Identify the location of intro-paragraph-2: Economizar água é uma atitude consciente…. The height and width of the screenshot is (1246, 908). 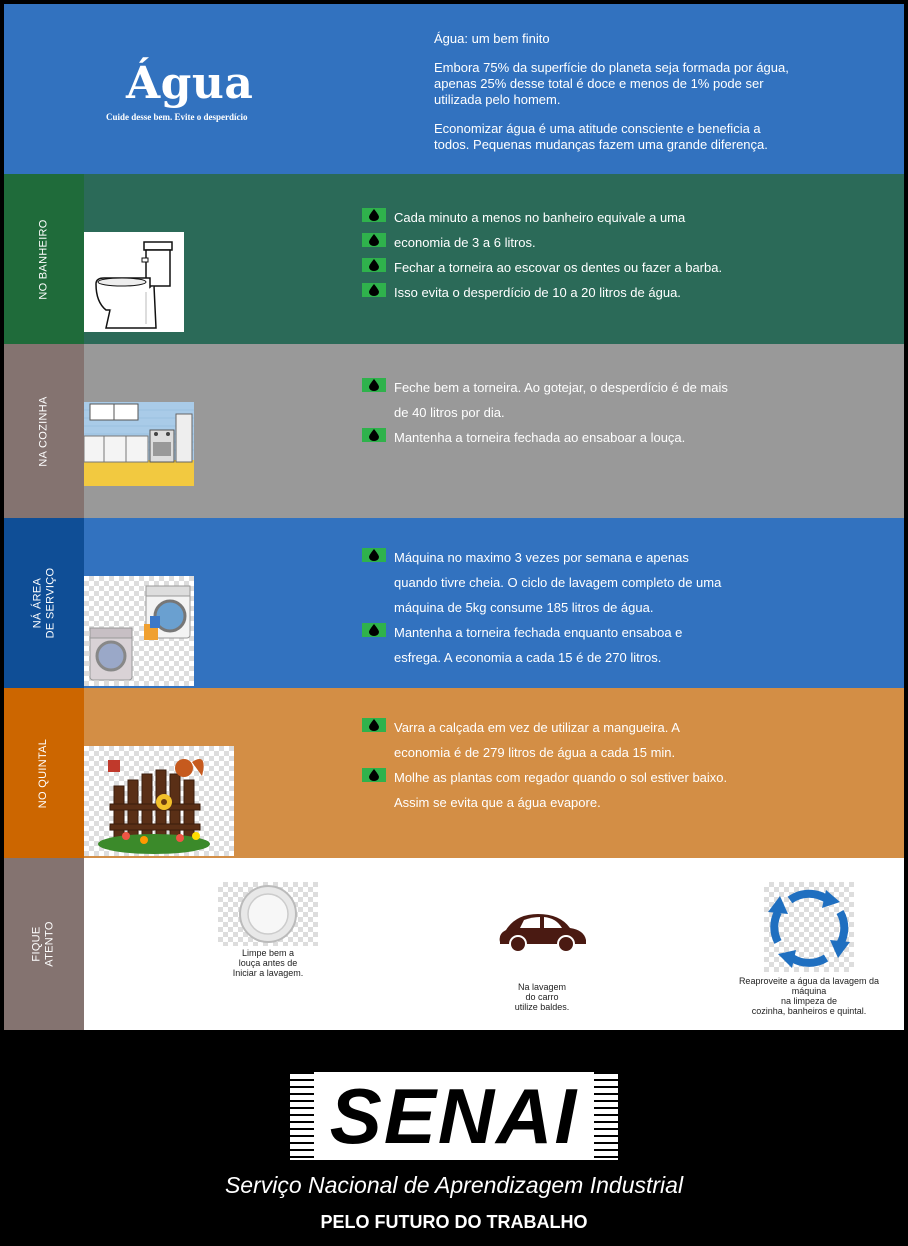
(601, 136).